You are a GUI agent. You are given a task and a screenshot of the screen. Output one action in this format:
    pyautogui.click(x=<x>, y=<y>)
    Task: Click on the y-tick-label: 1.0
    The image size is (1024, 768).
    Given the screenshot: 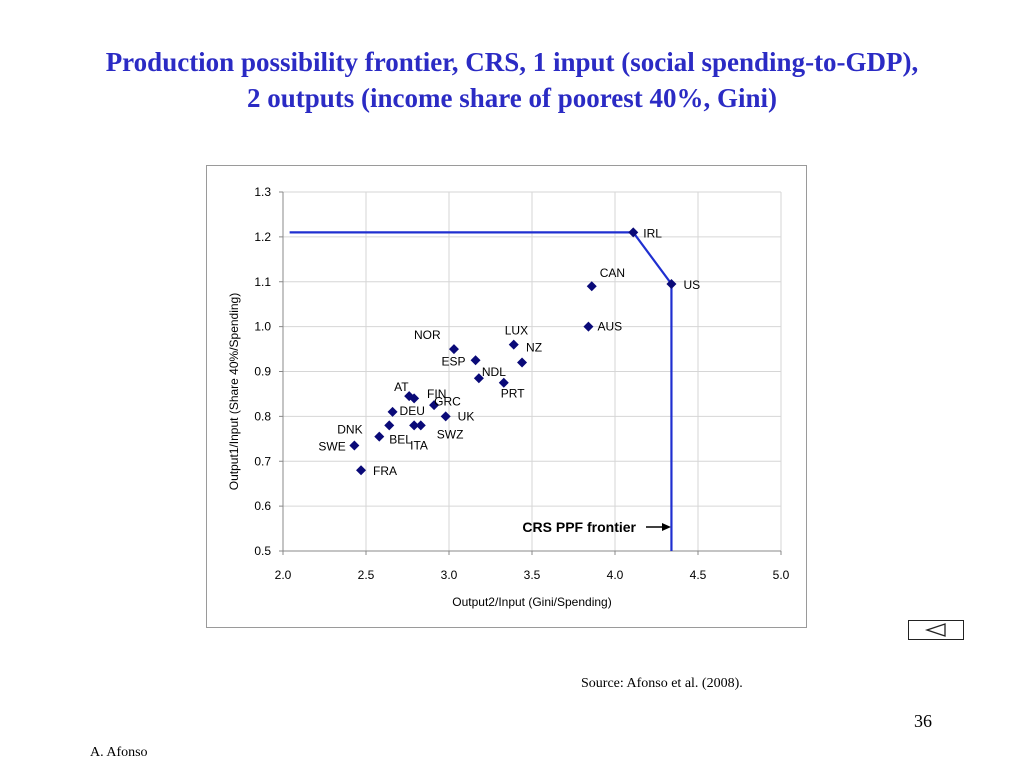 What is the action you would take?
    pyautogui.click(x=262, y=327)
    